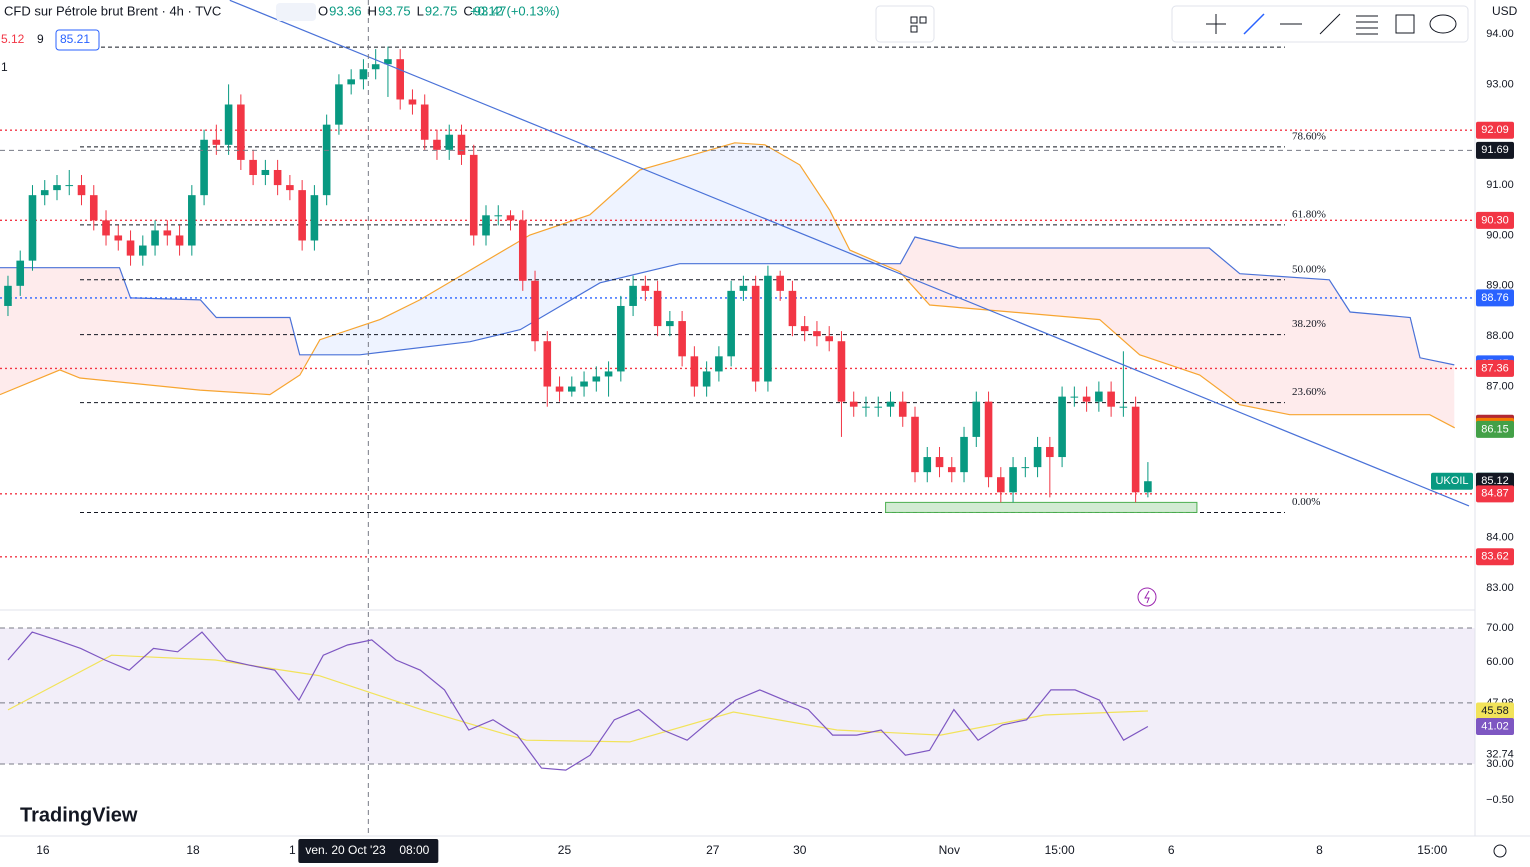  What do you see at coordinates (420, 10) in the screenshot?
I see `ohlc-key: L` at bounding box center [420, 10].